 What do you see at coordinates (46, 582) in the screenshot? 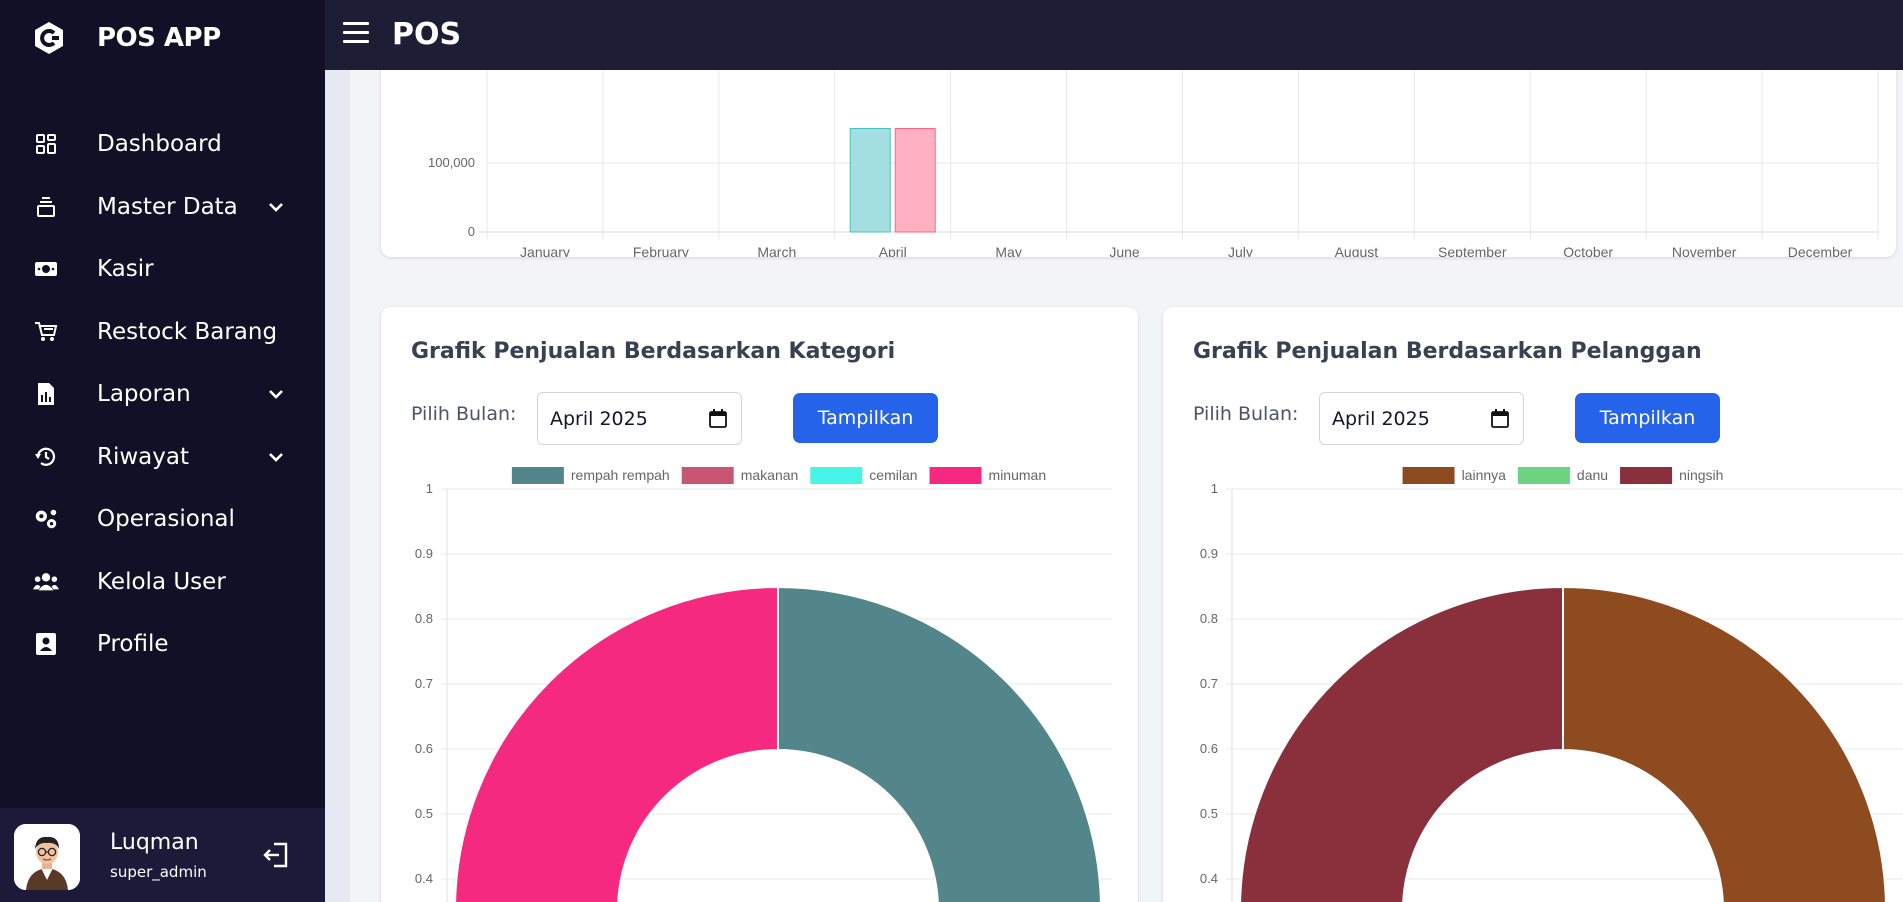
I see `users-icon` at bounding box center [46, 582].